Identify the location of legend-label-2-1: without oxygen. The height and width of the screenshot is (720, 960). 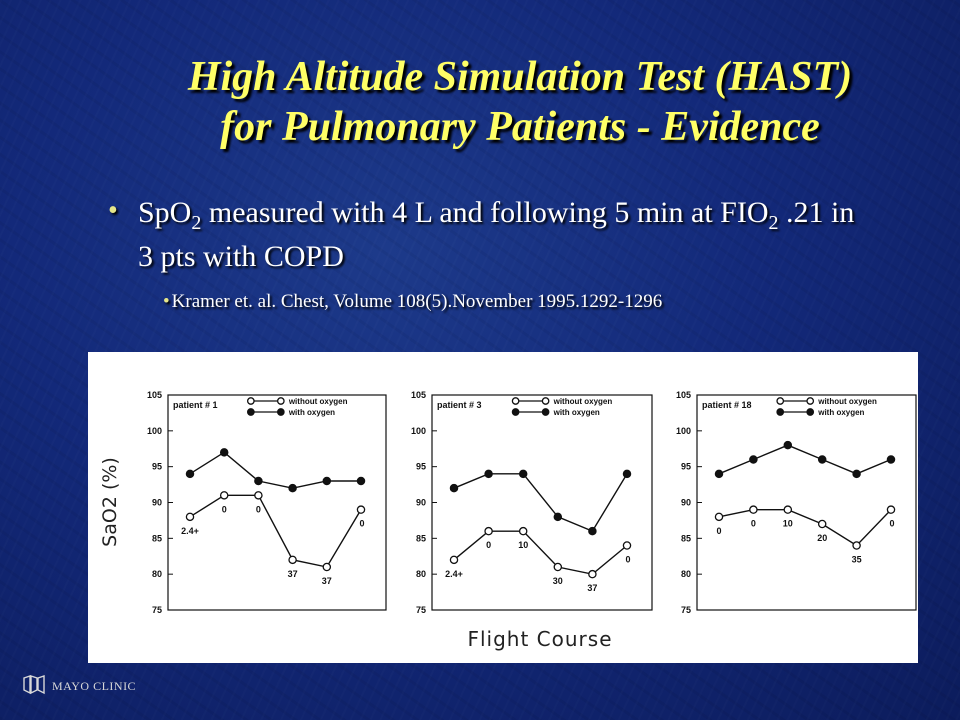
(583, 401).